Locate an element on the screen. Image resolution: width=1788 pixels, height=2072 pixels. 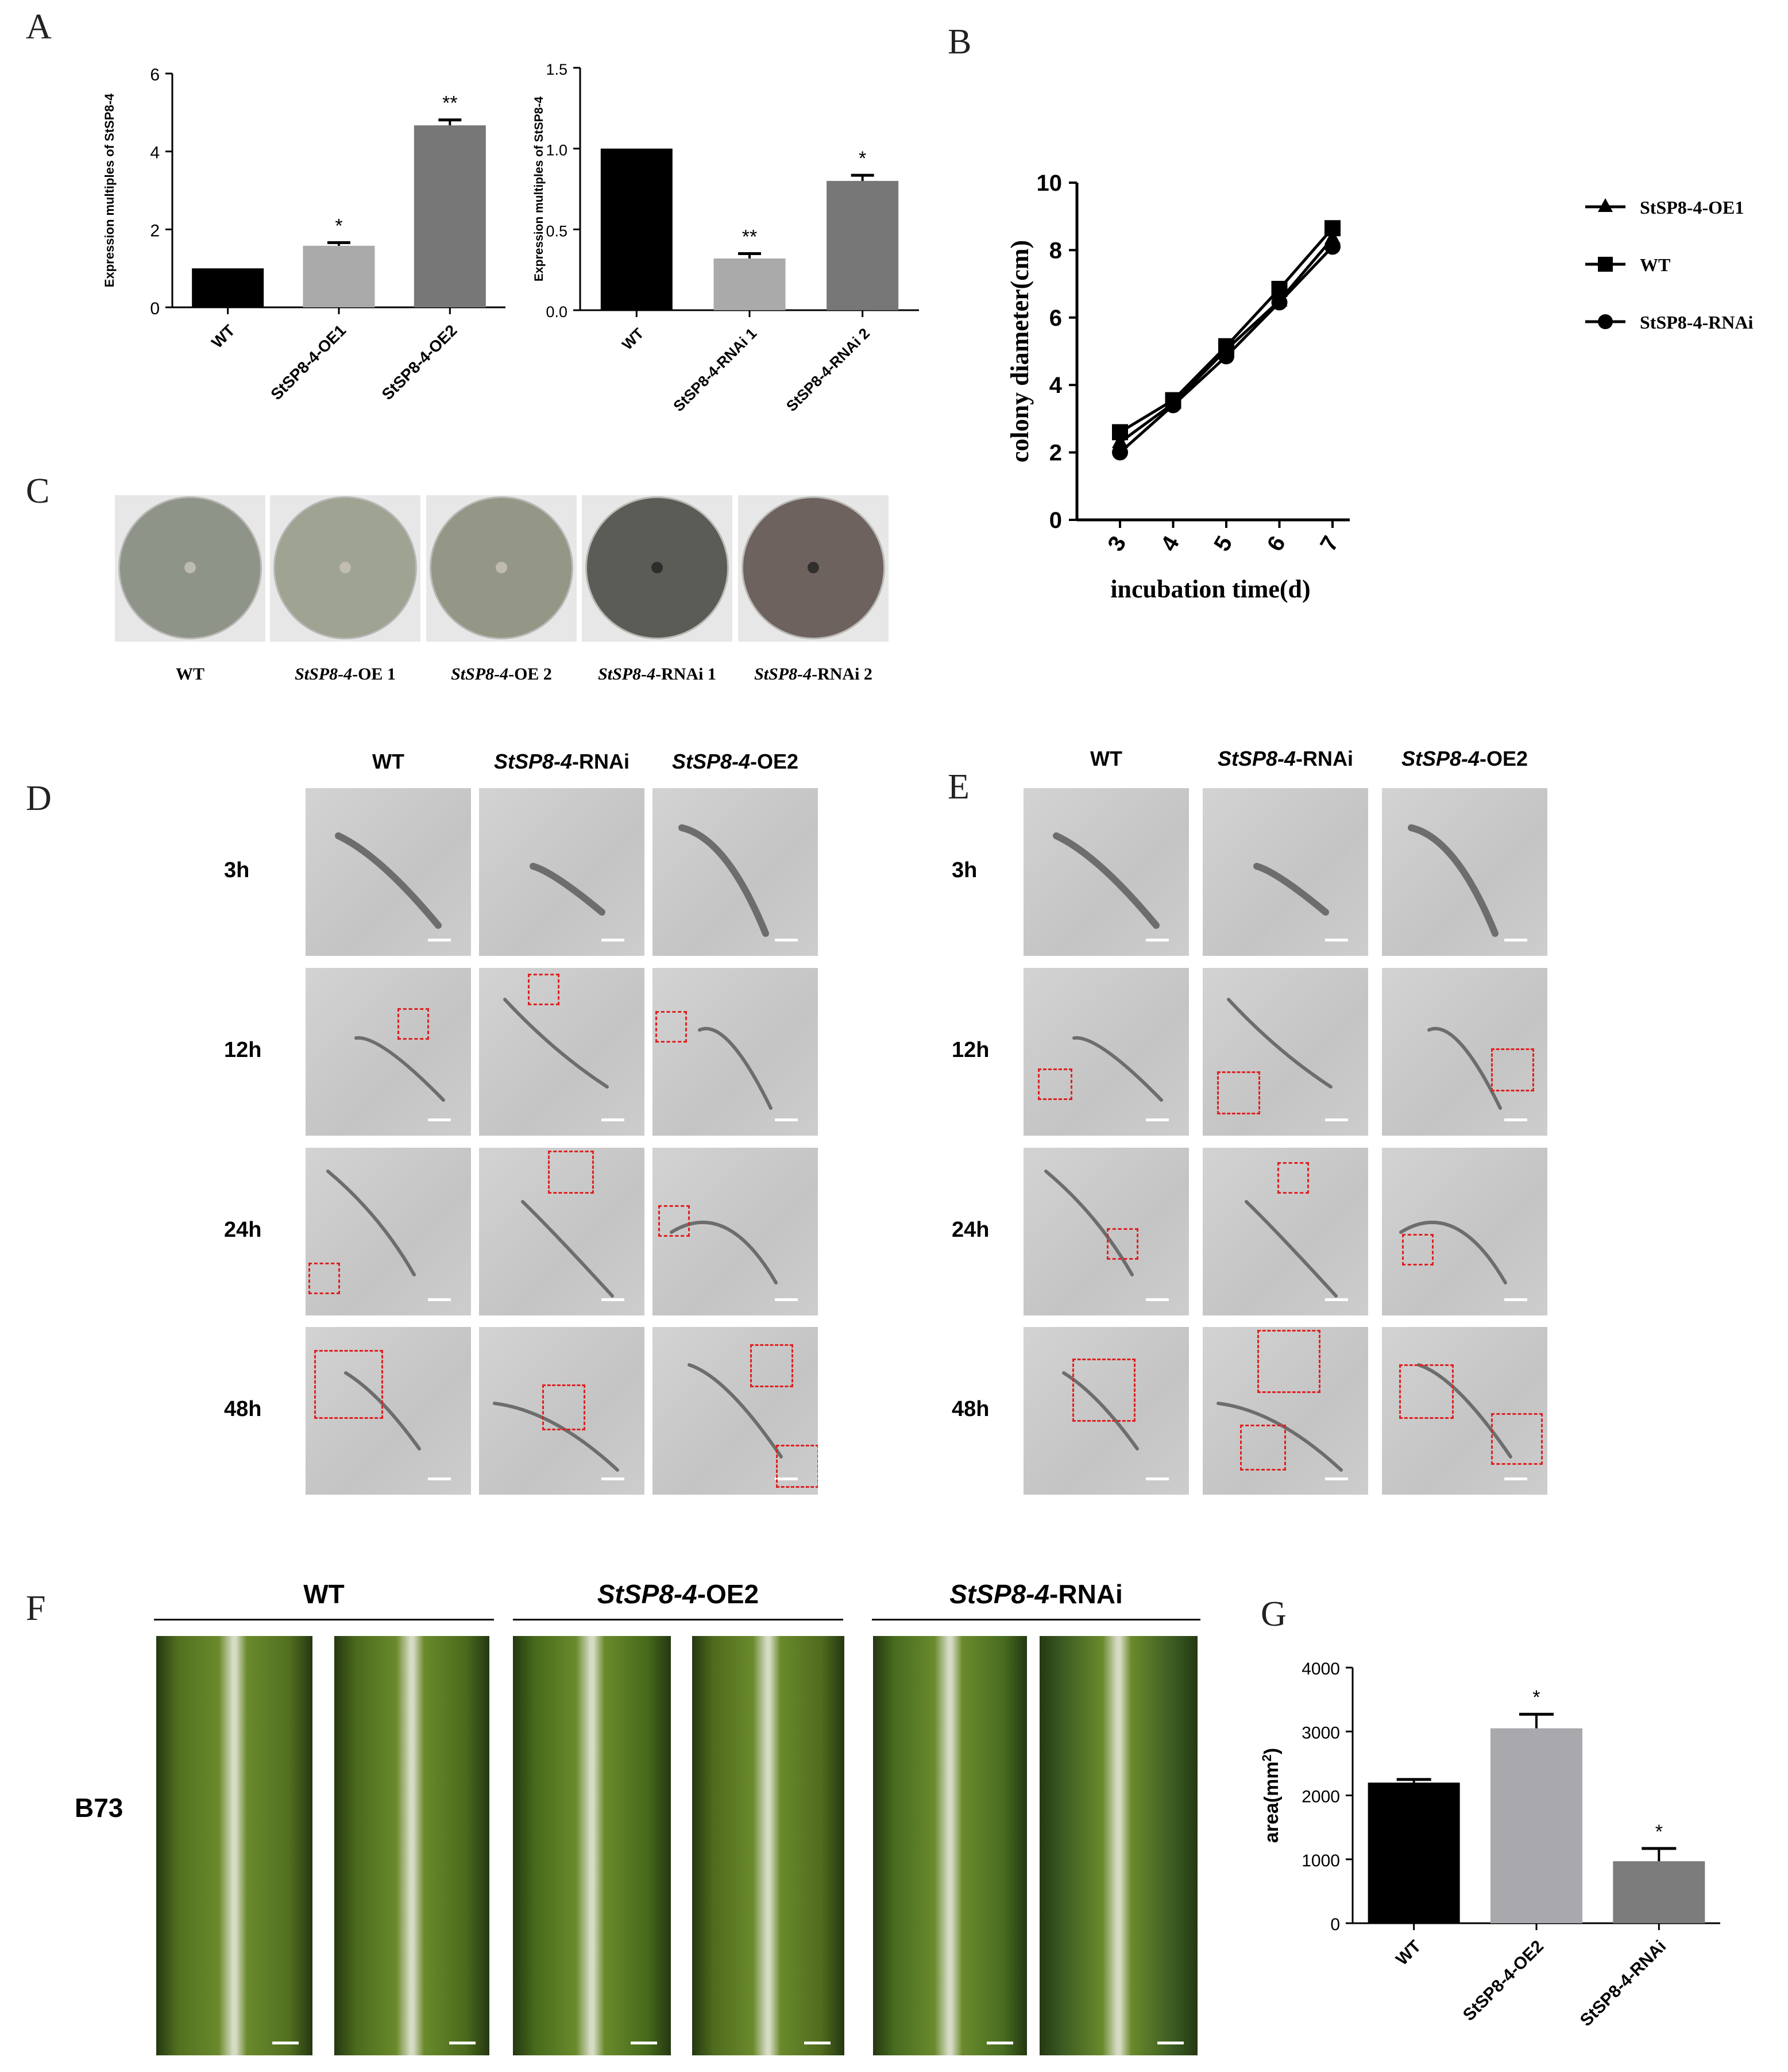
group-underline is located at coordinates (1036, 1619).